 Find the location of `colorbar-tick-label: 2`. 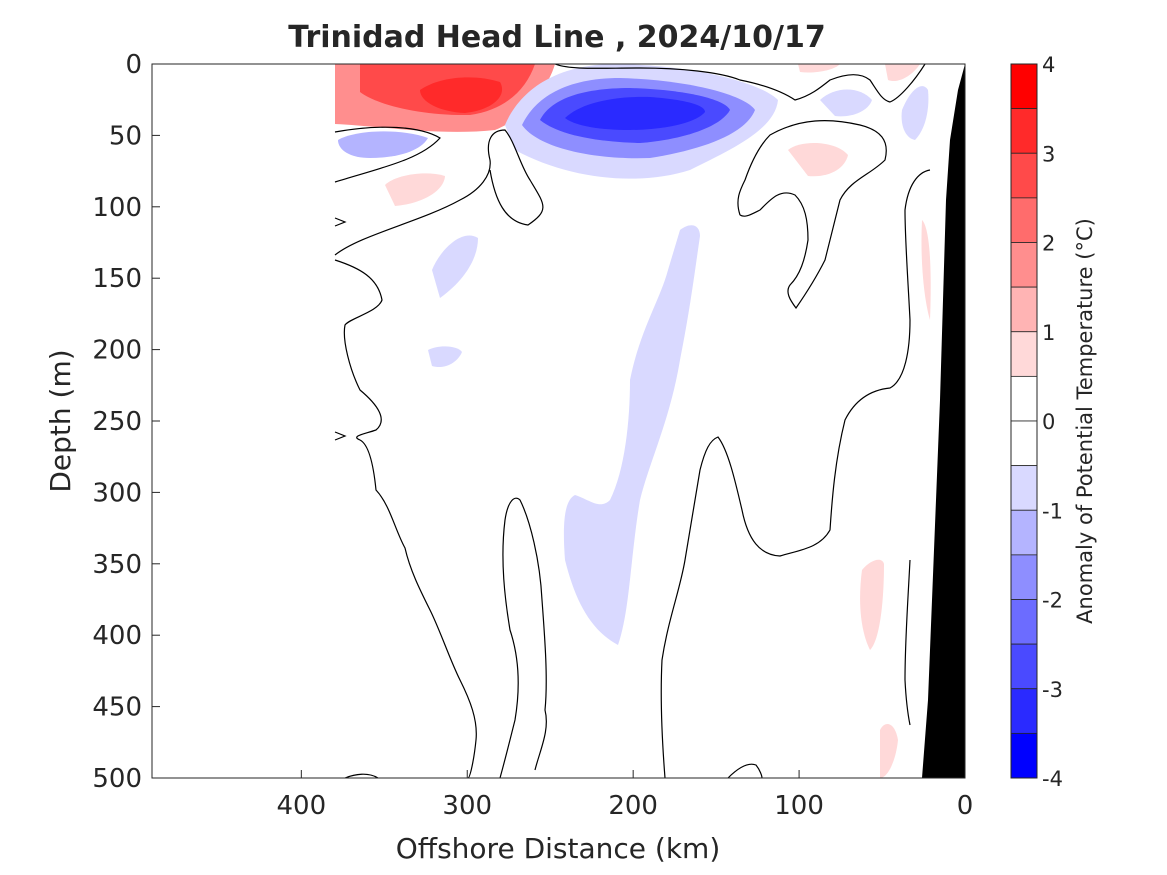

colorbar-tick-label: 2 is located at coordinates (1048, 244).